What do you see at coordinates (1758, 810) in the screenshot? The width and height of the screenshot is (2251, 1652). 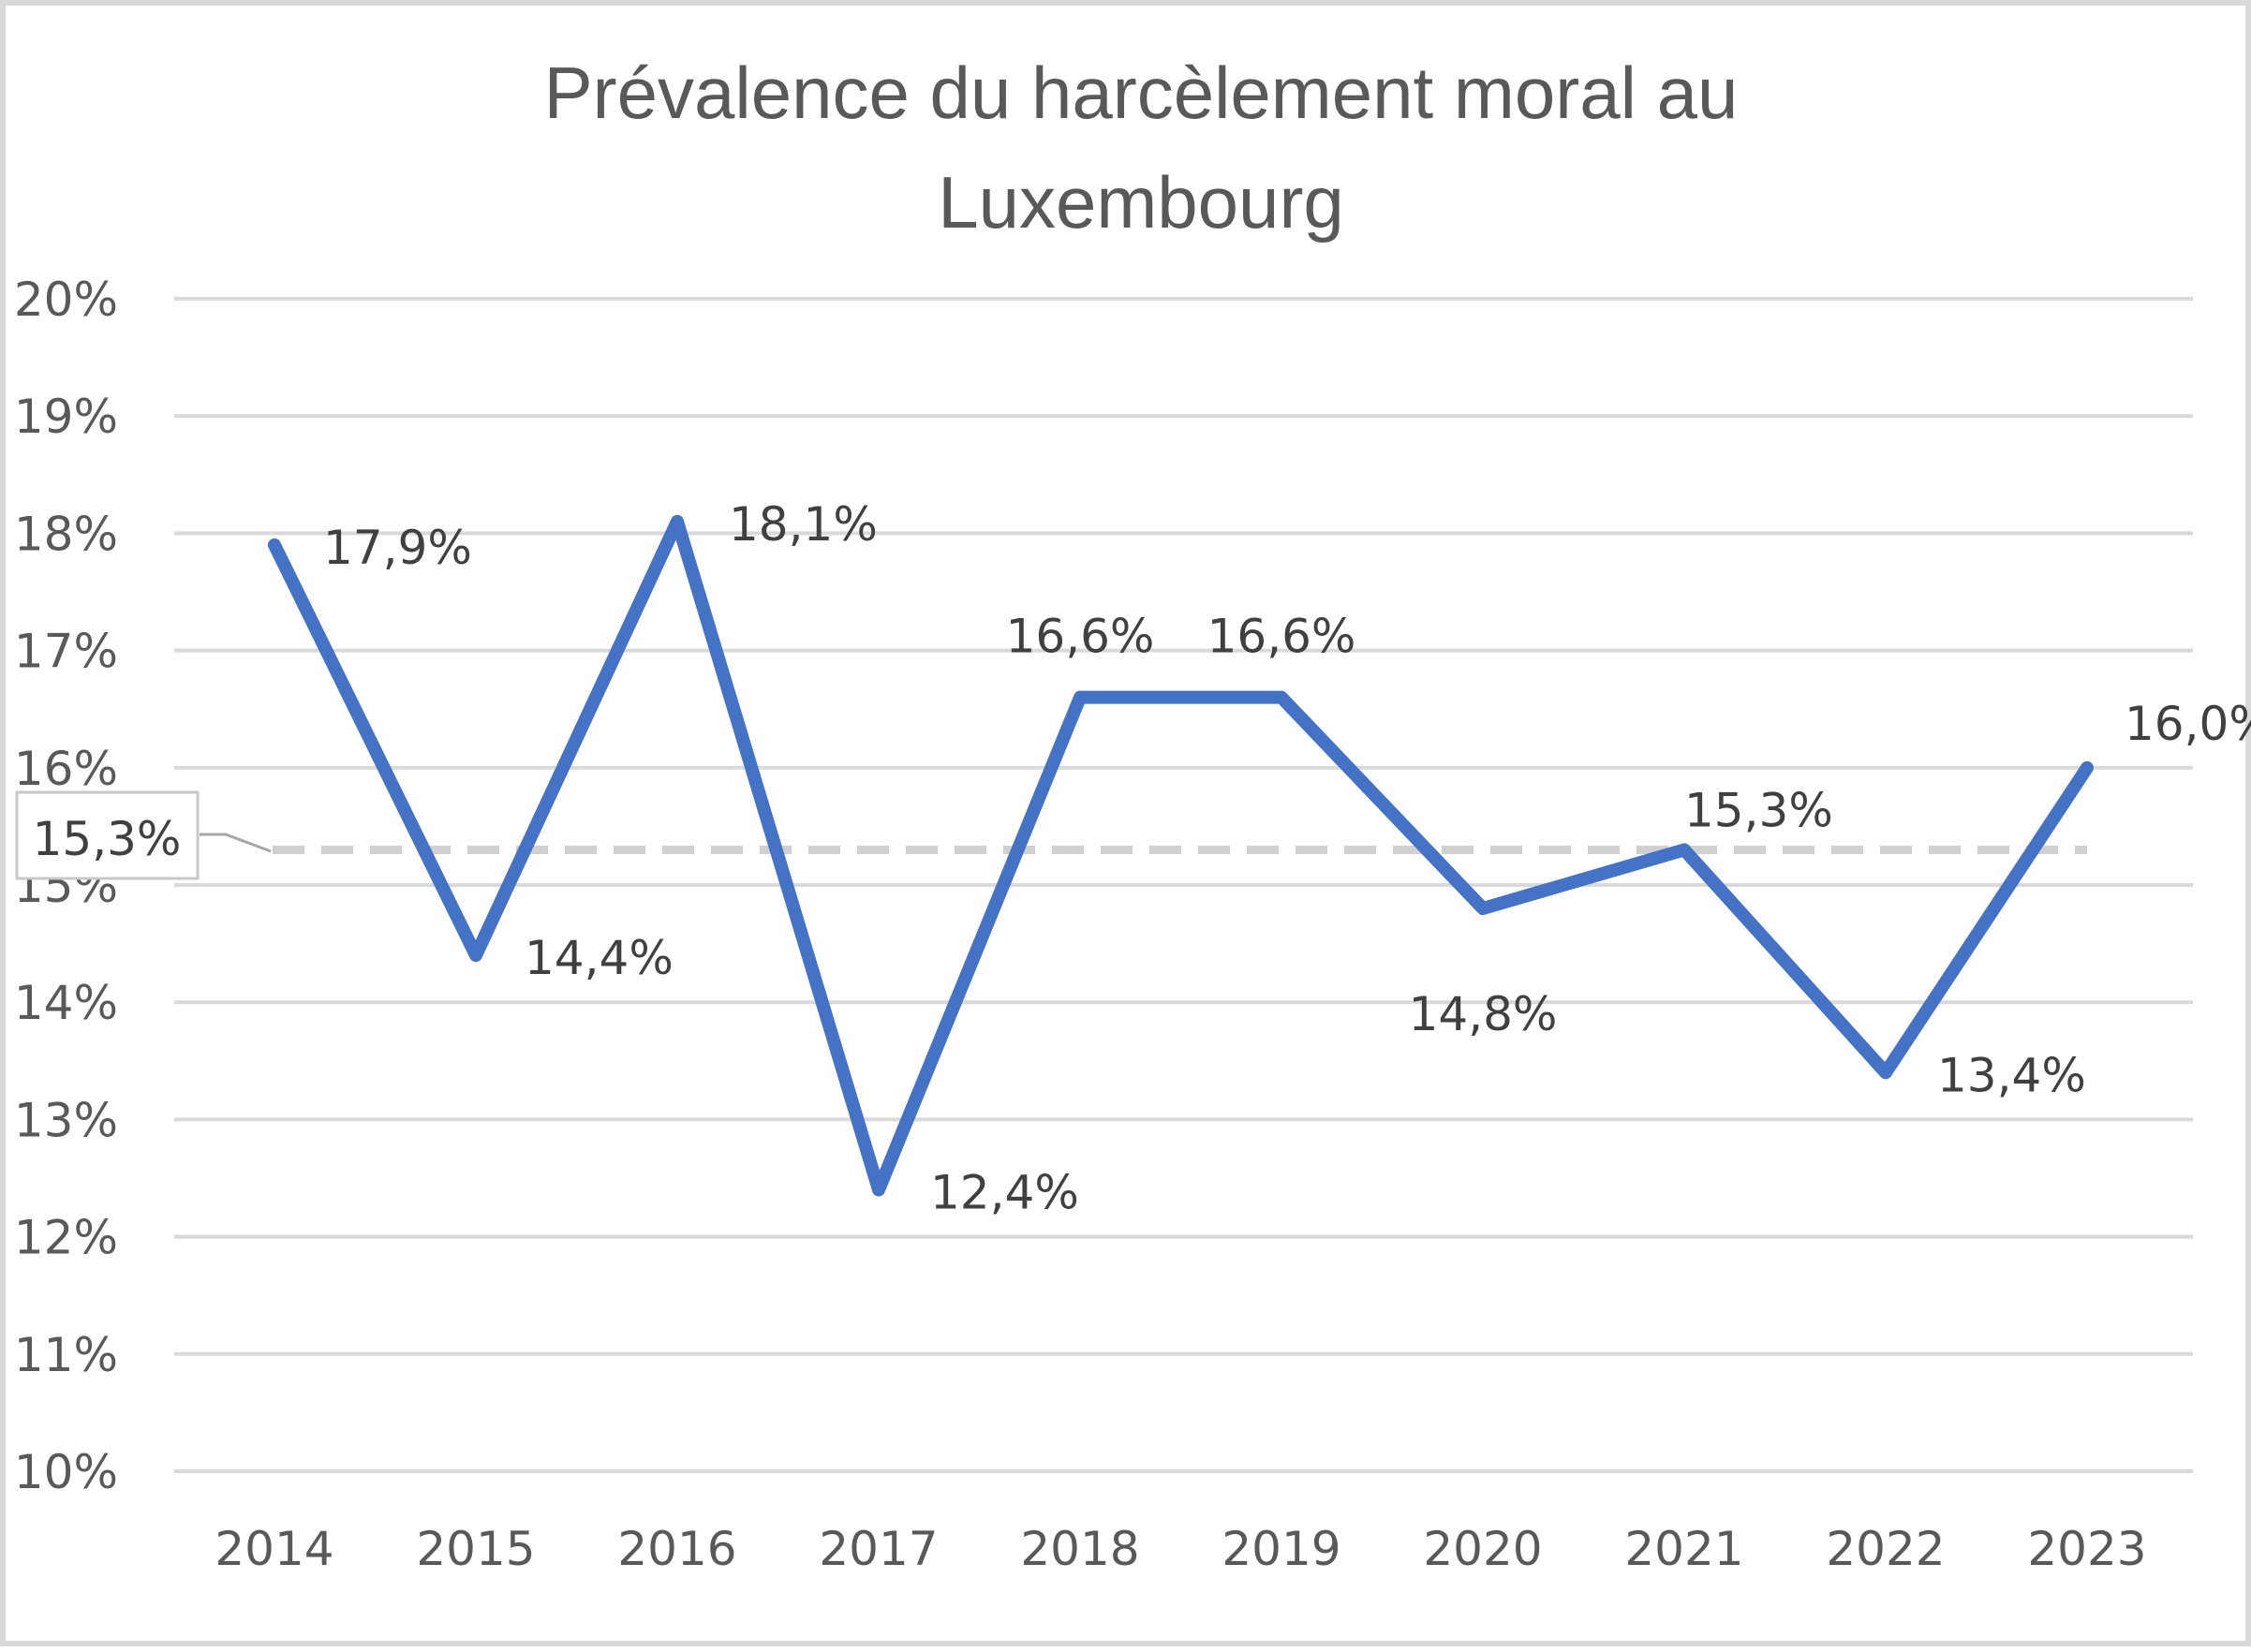 I see `data-label-2021: 15,3%` at bounding box center [1758, 810].